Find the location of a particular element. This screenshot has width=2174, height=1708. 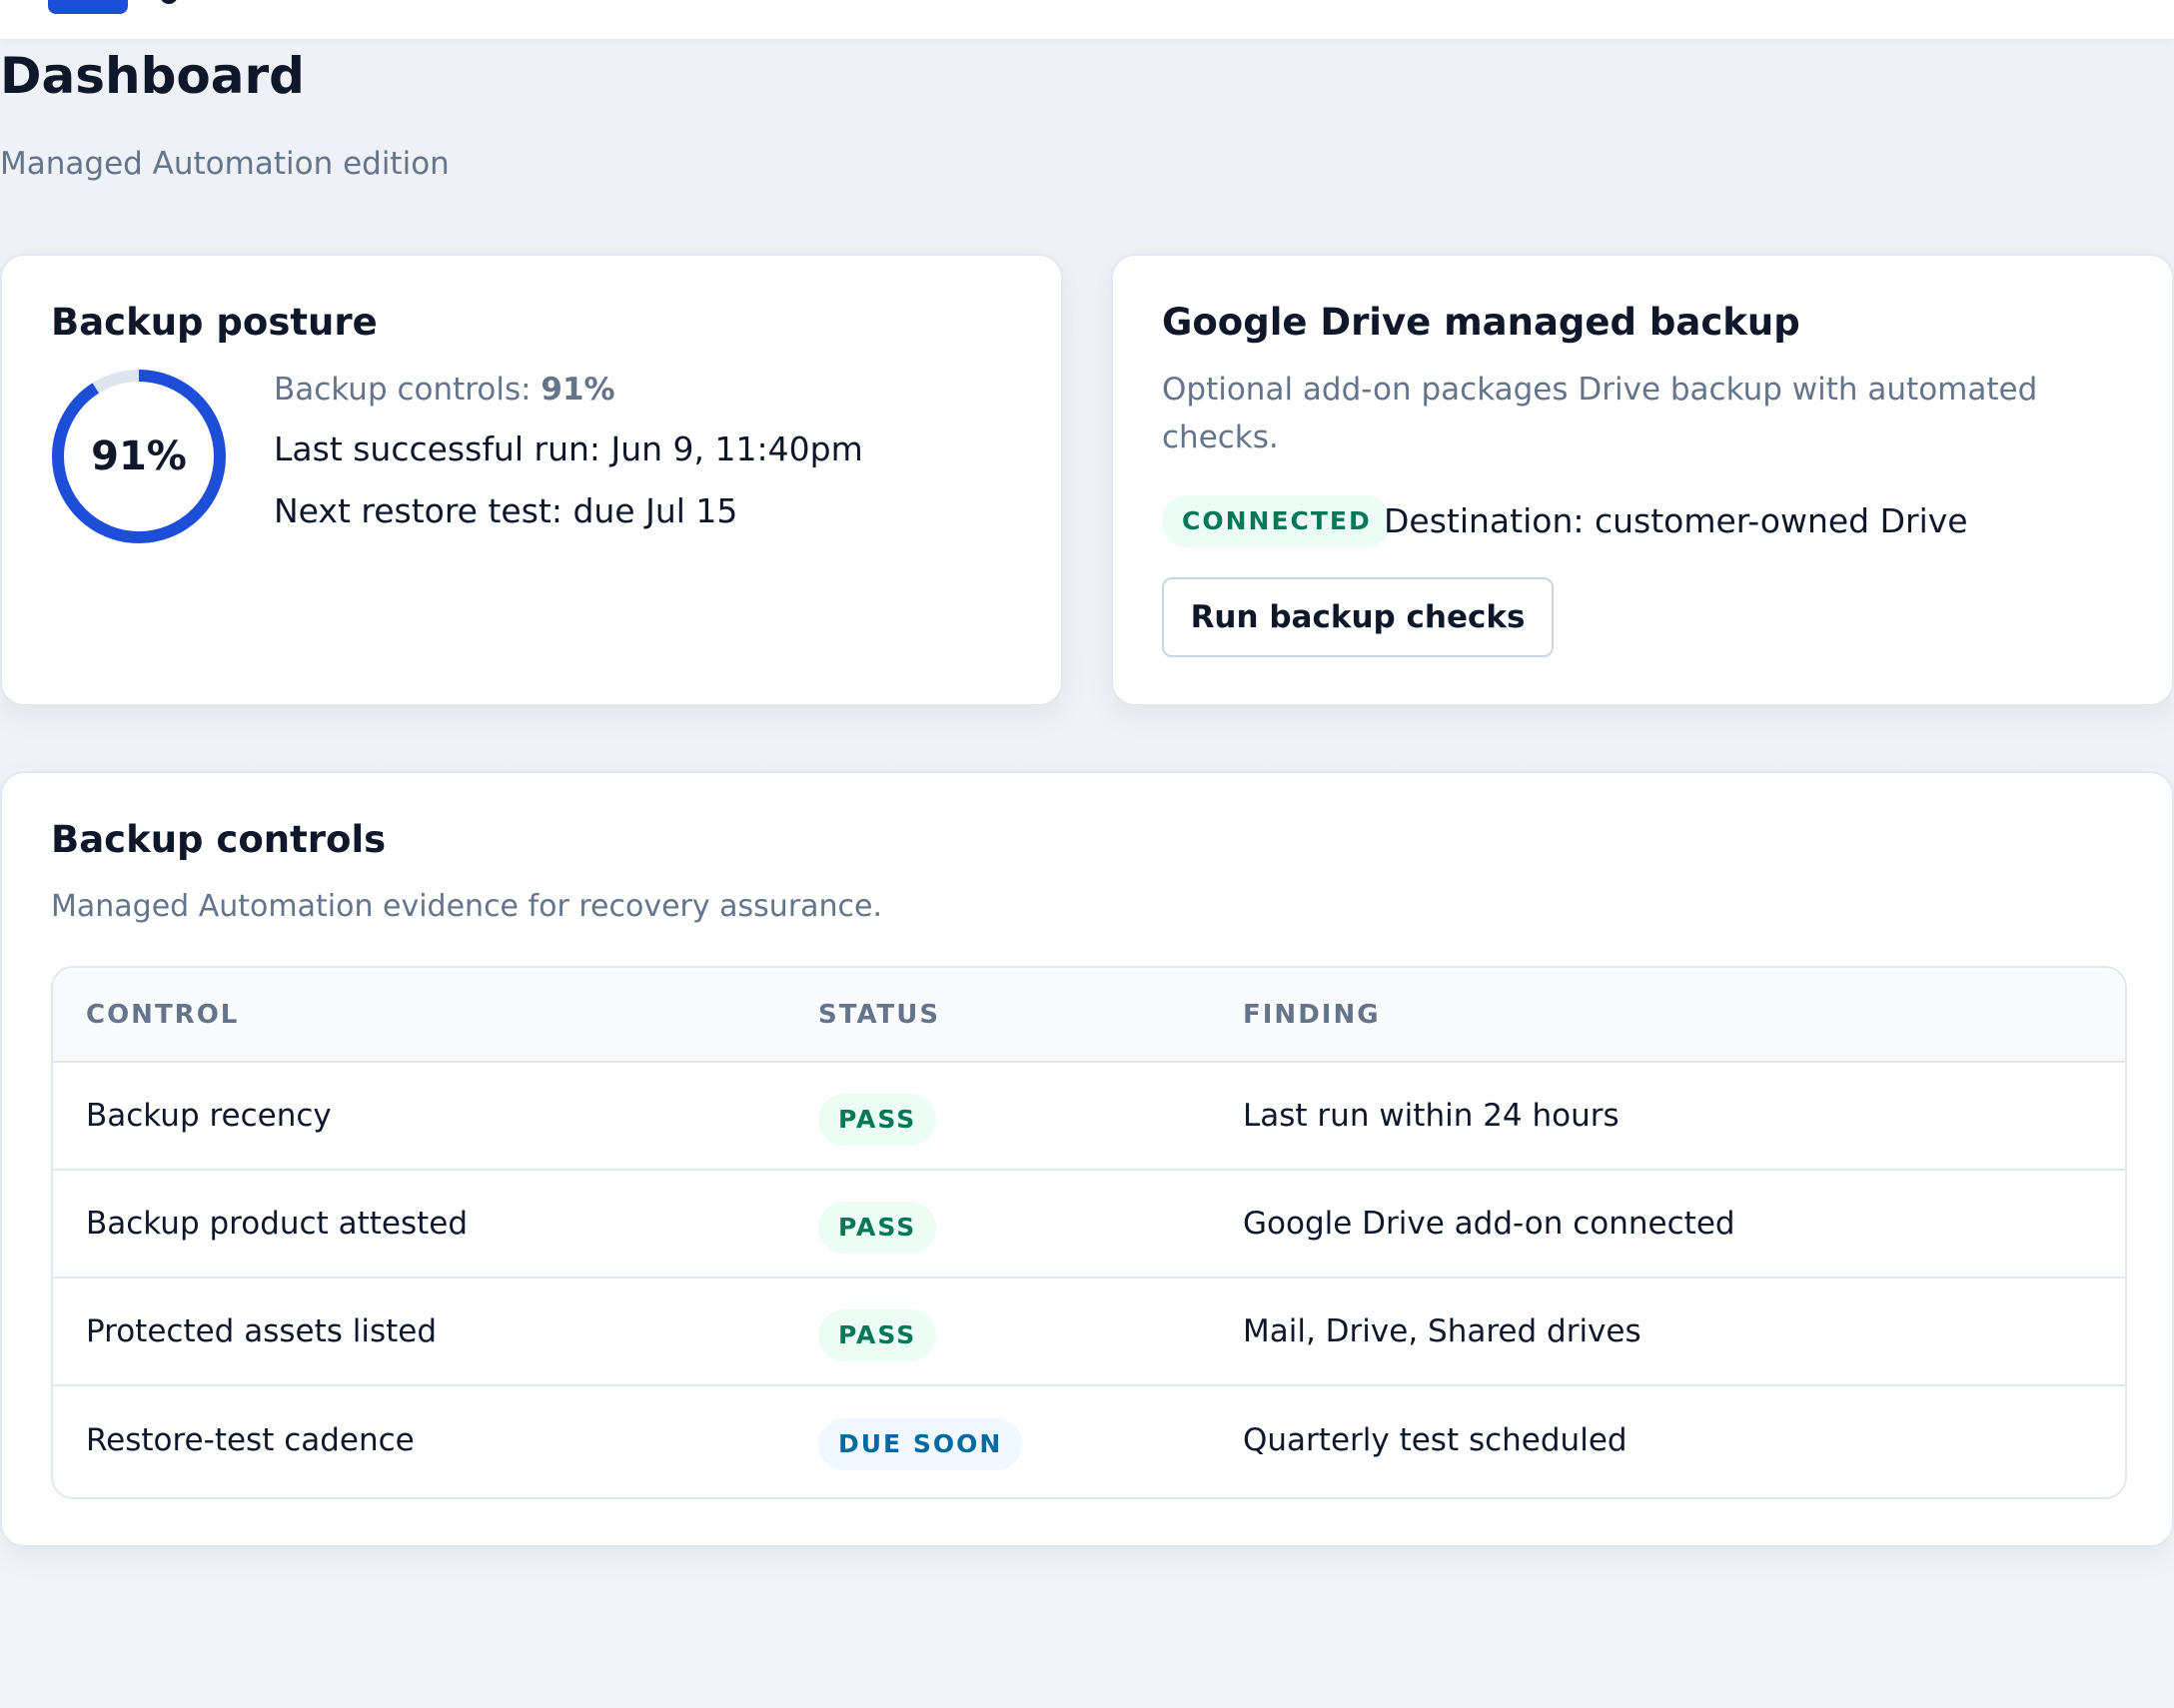

control-name: Backup product attested is located at coordinates (419, 1224).